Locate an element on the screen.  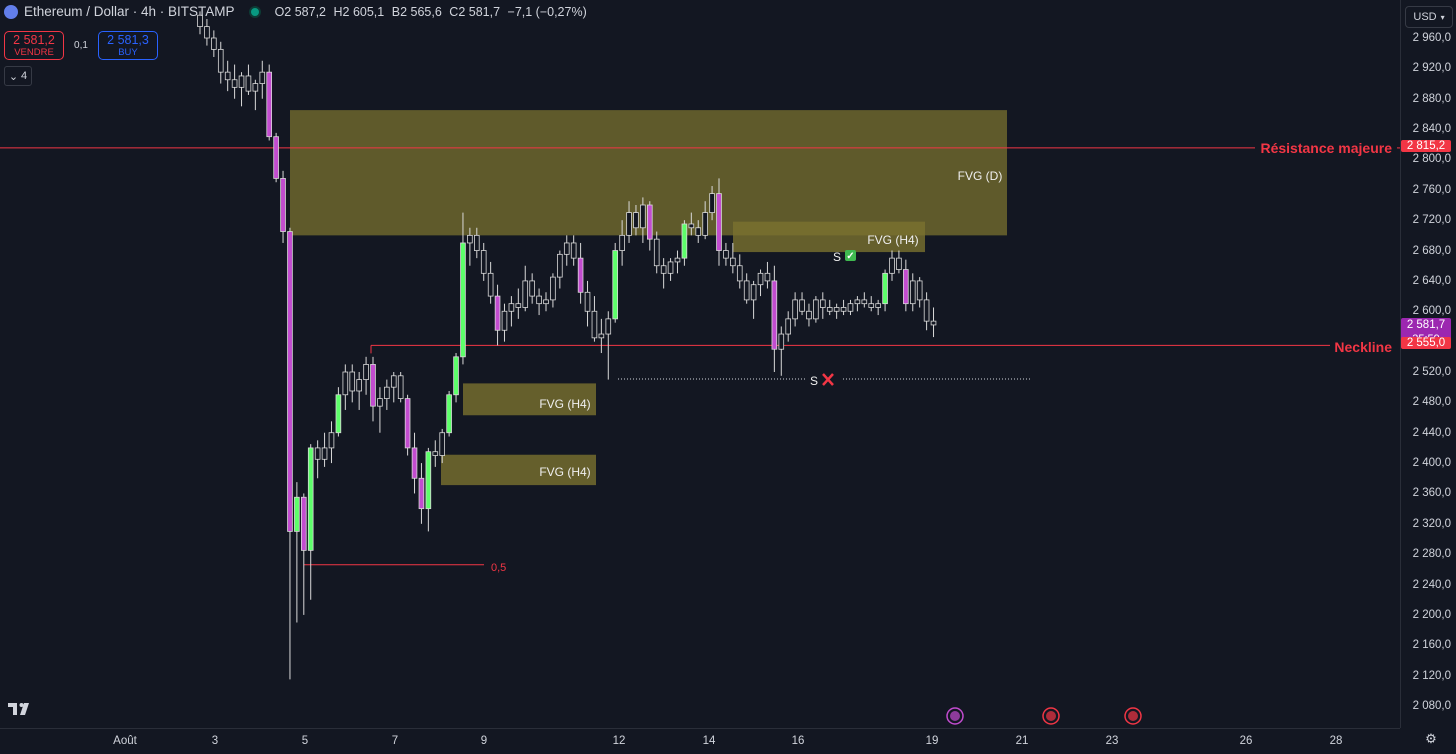
indicators-count: 4 is located at coordinates (24, 76).